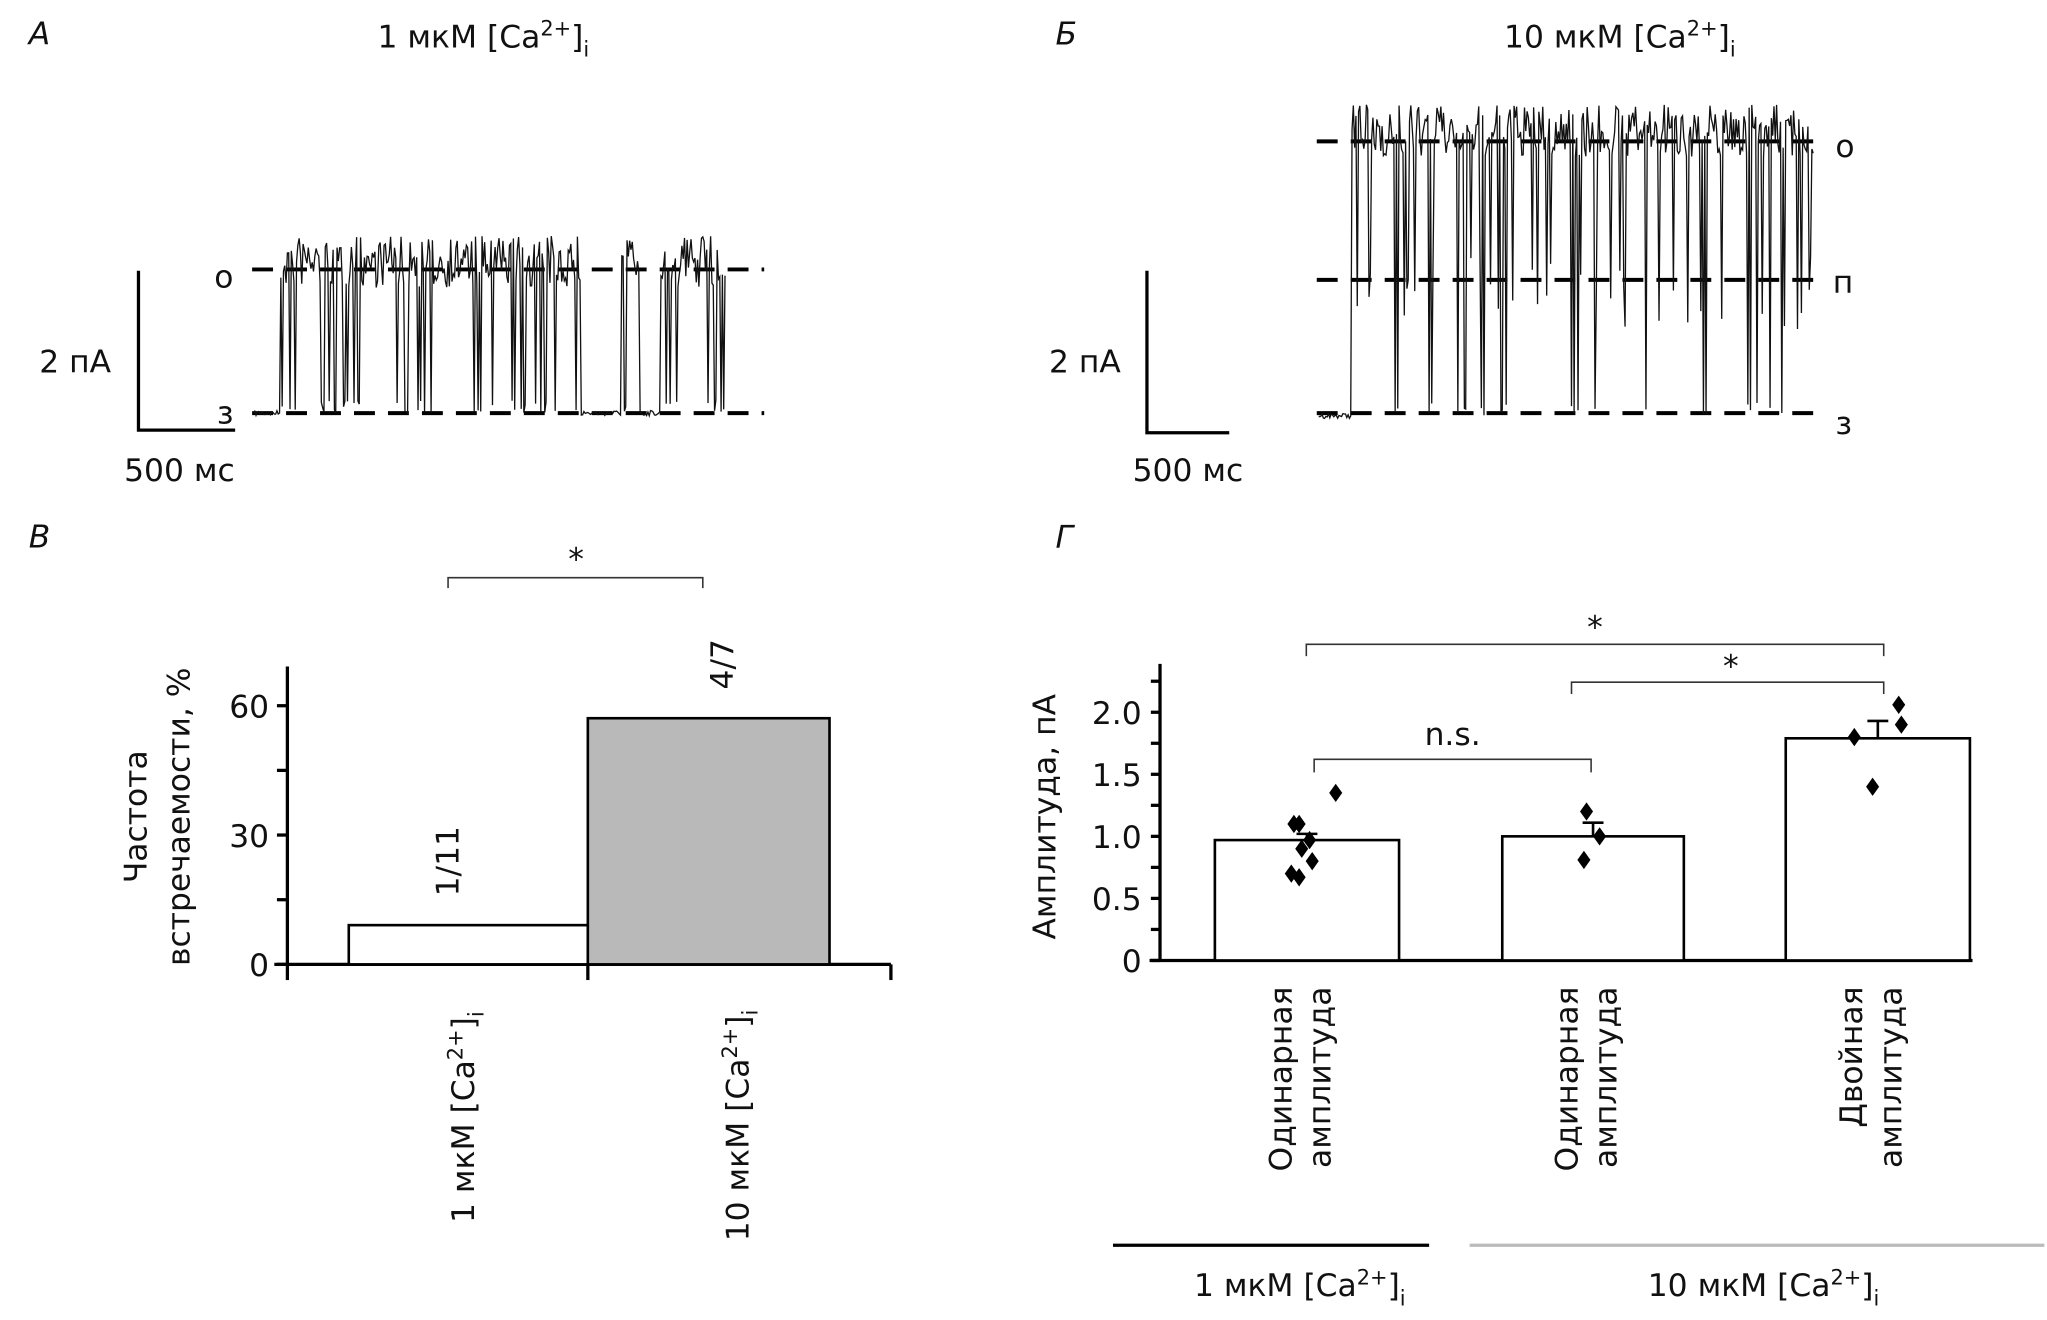 Image resolution: width=2047 pixels, height=1320 pixels. Describe the element at coordinates (38, 35) in the screenshot. I see `panel-a-letter: А` at that location.